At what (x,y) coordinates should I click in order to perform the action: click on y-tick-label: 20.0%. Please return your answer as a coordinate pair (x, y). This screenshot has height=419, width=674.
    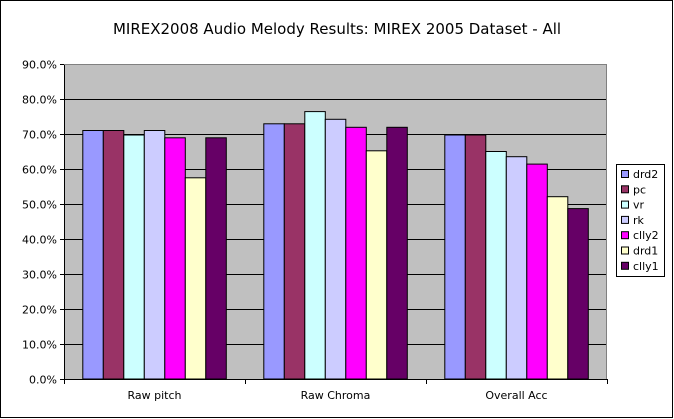
    Looking at the image, I should click on (39, 310).